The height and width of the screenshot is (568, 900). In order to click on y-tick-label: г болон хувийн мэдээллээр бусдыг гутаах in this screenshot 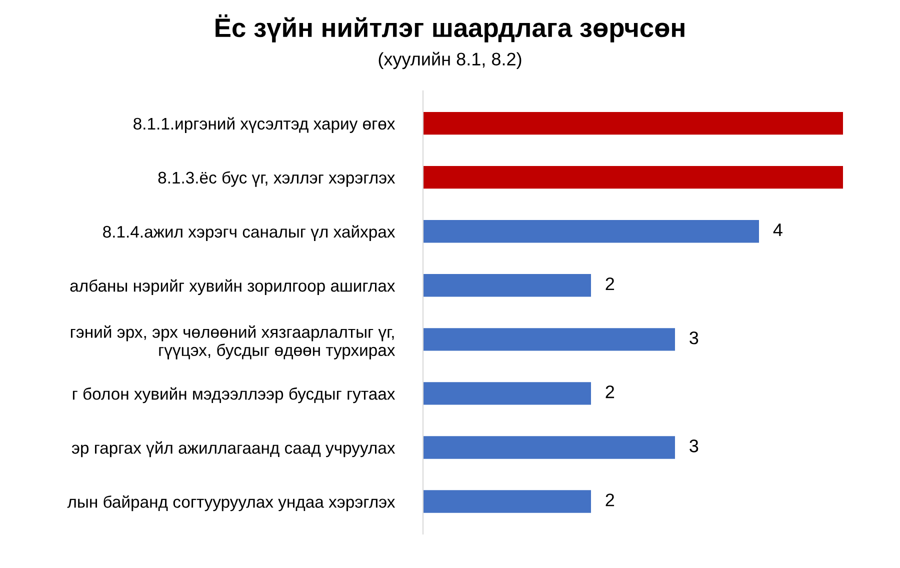, I will do `click(234, 395)`.